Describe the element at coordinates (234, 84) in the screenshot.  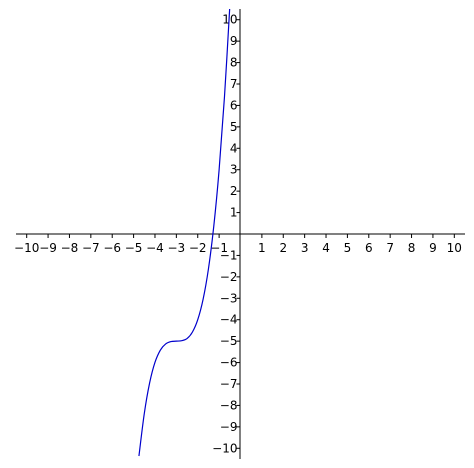
I see `y-tick-label: 7` at that location.